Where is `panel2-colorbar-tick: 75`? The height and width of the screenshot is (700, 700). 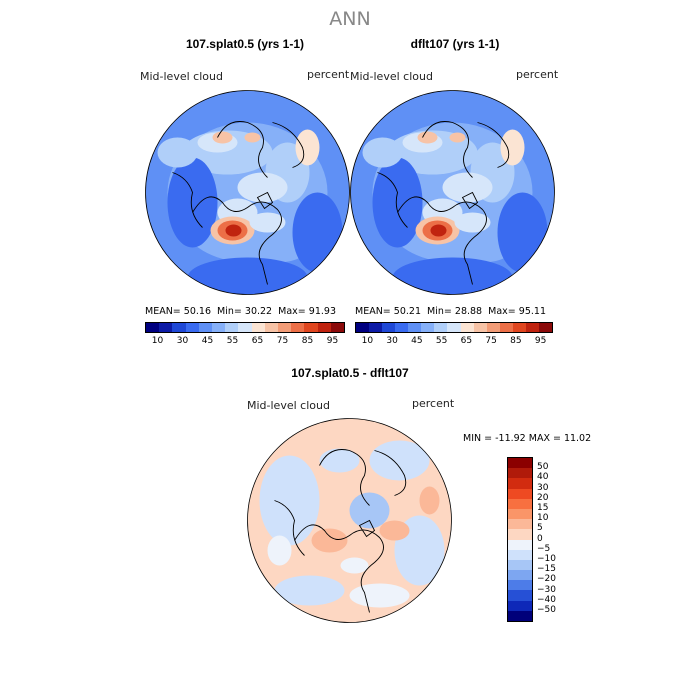
panel2-colorbar-tick: 75 is located at coordinates (491, 341).